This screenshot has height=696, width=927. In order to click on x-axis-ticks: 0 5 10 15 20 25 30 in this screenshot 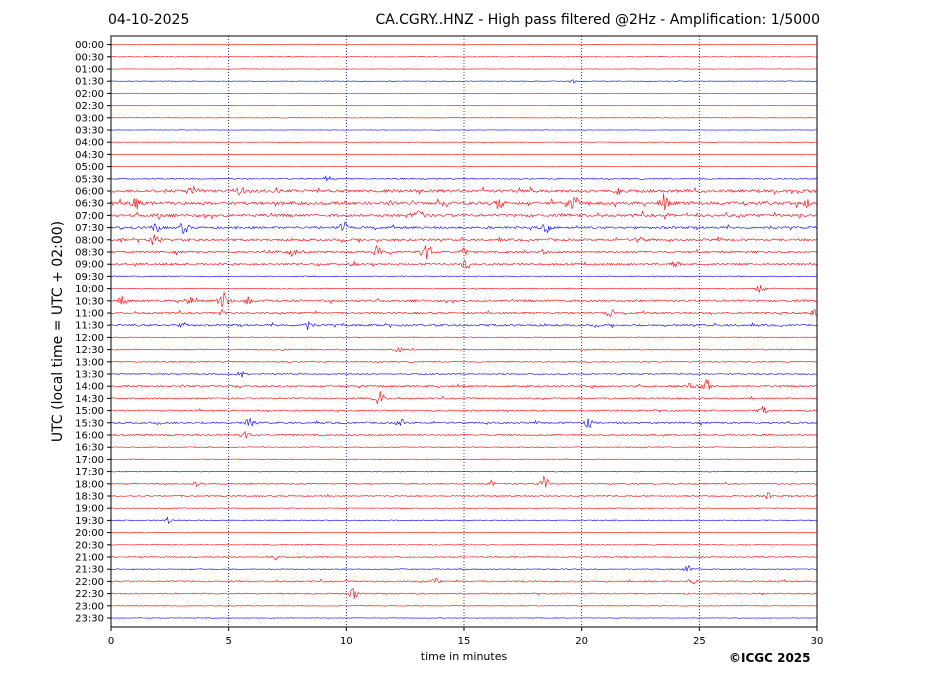, I will do `click(466, 637)`.